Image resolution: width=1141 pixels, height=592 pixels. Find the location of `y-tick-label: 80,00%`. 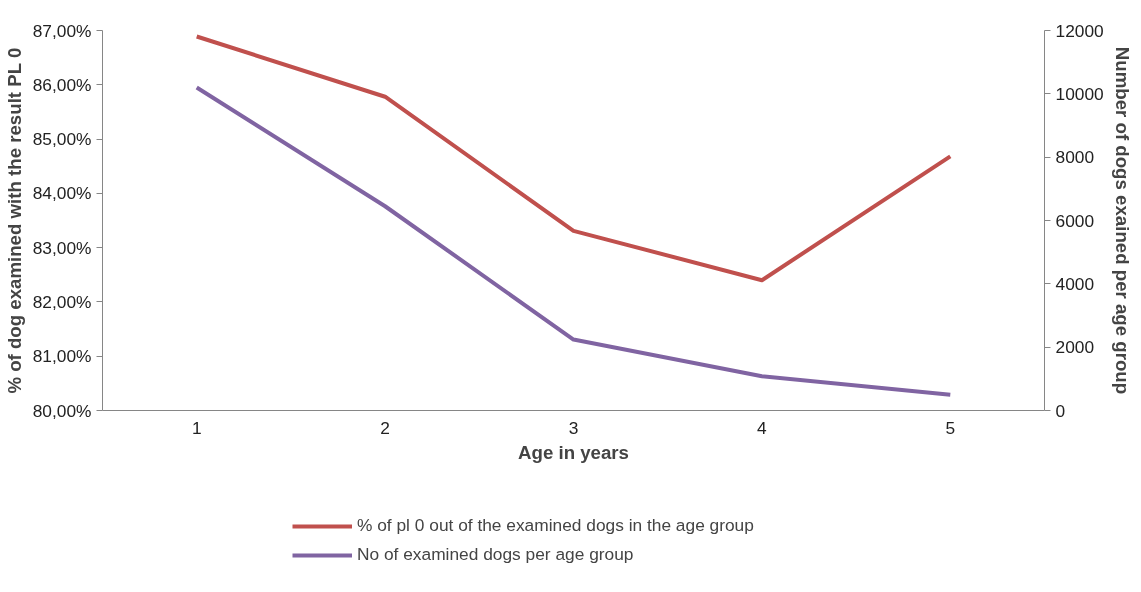

y-tick-label: 80,00% is located at coordinates (62, 410).